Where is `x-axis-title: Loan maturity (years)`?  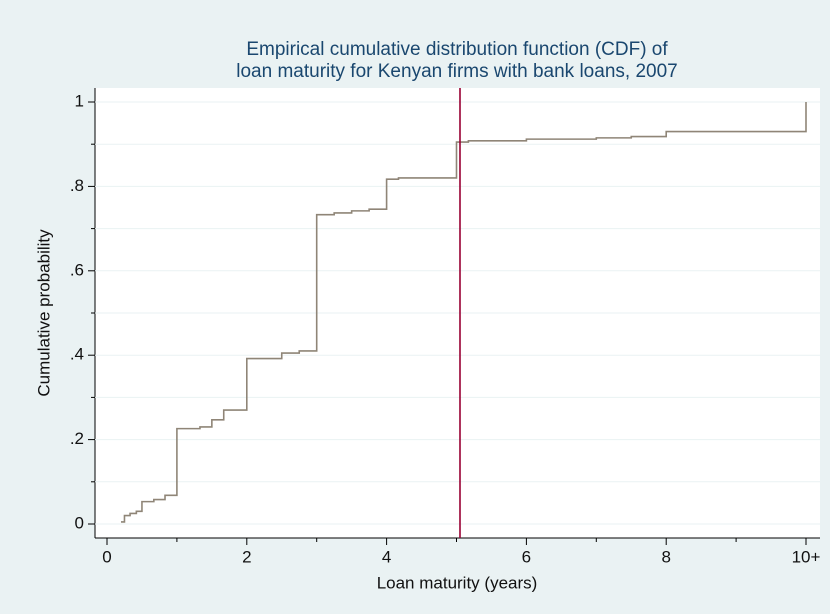 x-axis-title: Loan maturity (years) is located at coordinates (457, 582).